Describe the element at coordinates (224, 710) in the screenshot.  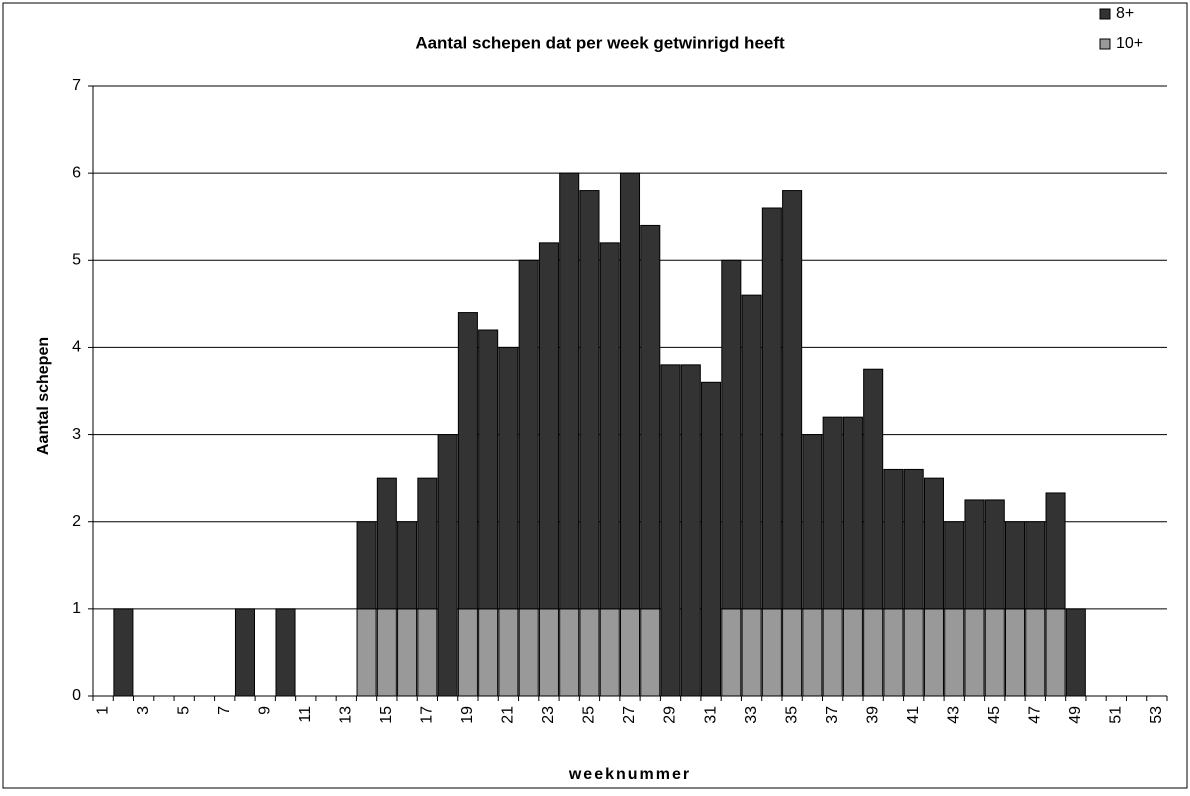
I see `x-tick-label: 7` at that location.